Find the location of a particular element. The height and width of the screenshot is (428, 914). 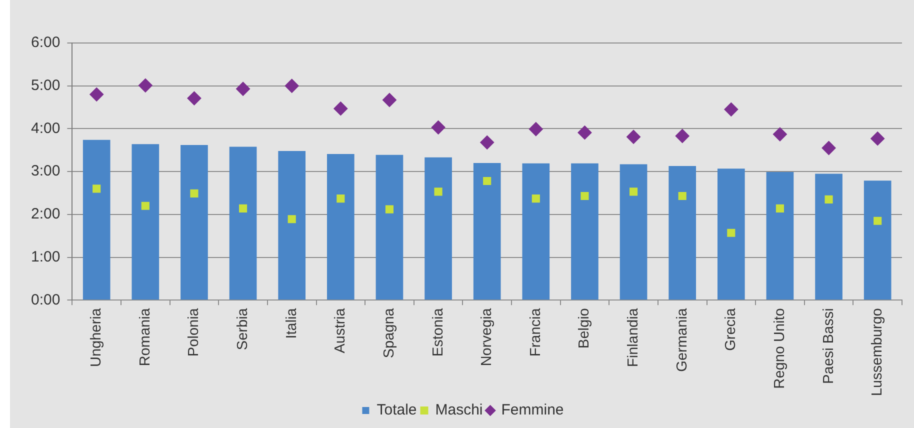

x-tick-label: Italia is located at coordinates (292, 323).